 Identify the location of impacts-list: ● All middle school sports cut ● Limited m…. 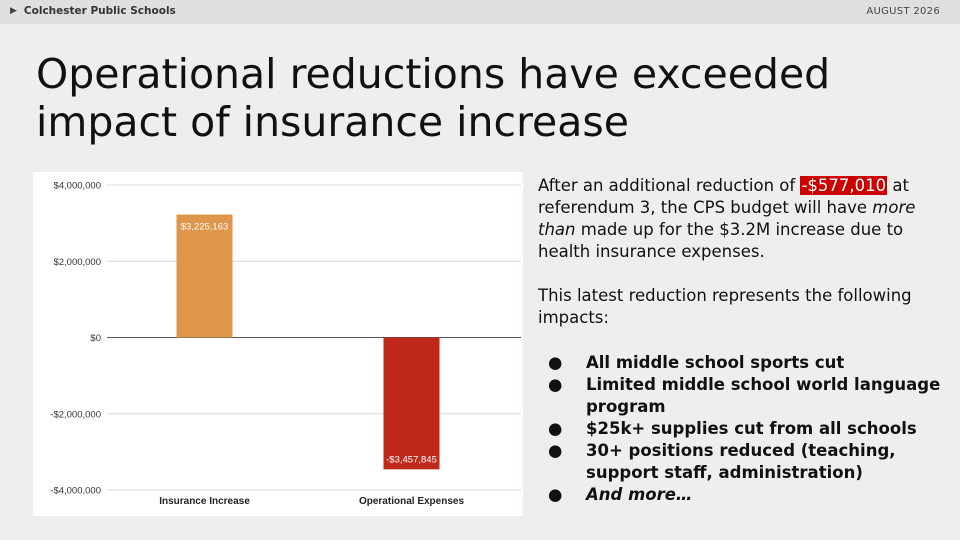
(748, 429).